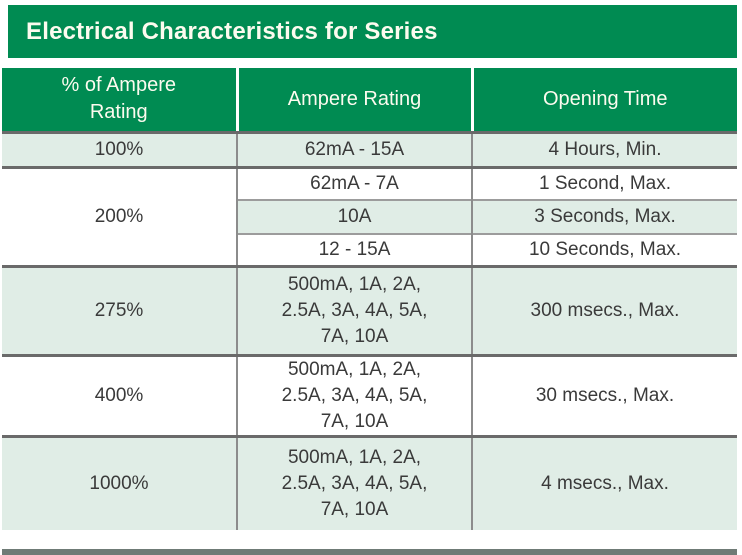  What do you see at coordinates (353, 101) in the screenshot?
I see `header-col-ampere-rating: Ampere Rating` at bounding box center [353, 101].